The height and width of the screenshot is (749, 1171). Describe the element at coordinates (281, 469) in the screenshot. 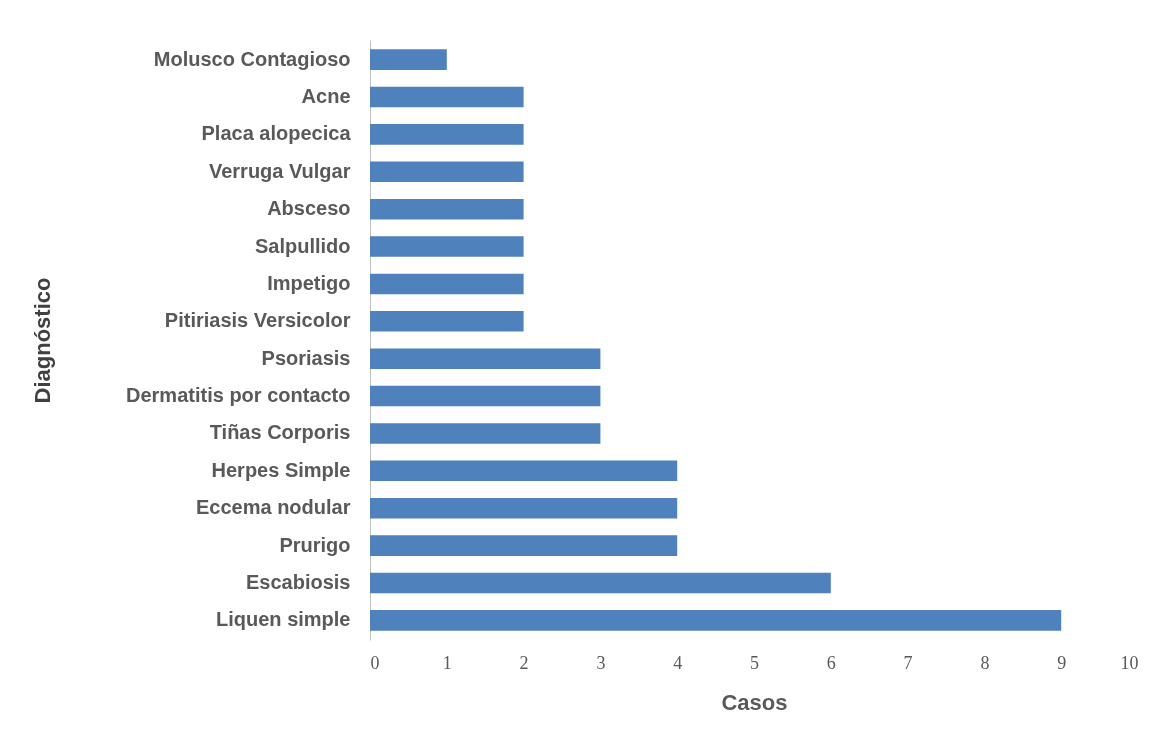

I see `y-tick-label: Herpes Simple` at that location.